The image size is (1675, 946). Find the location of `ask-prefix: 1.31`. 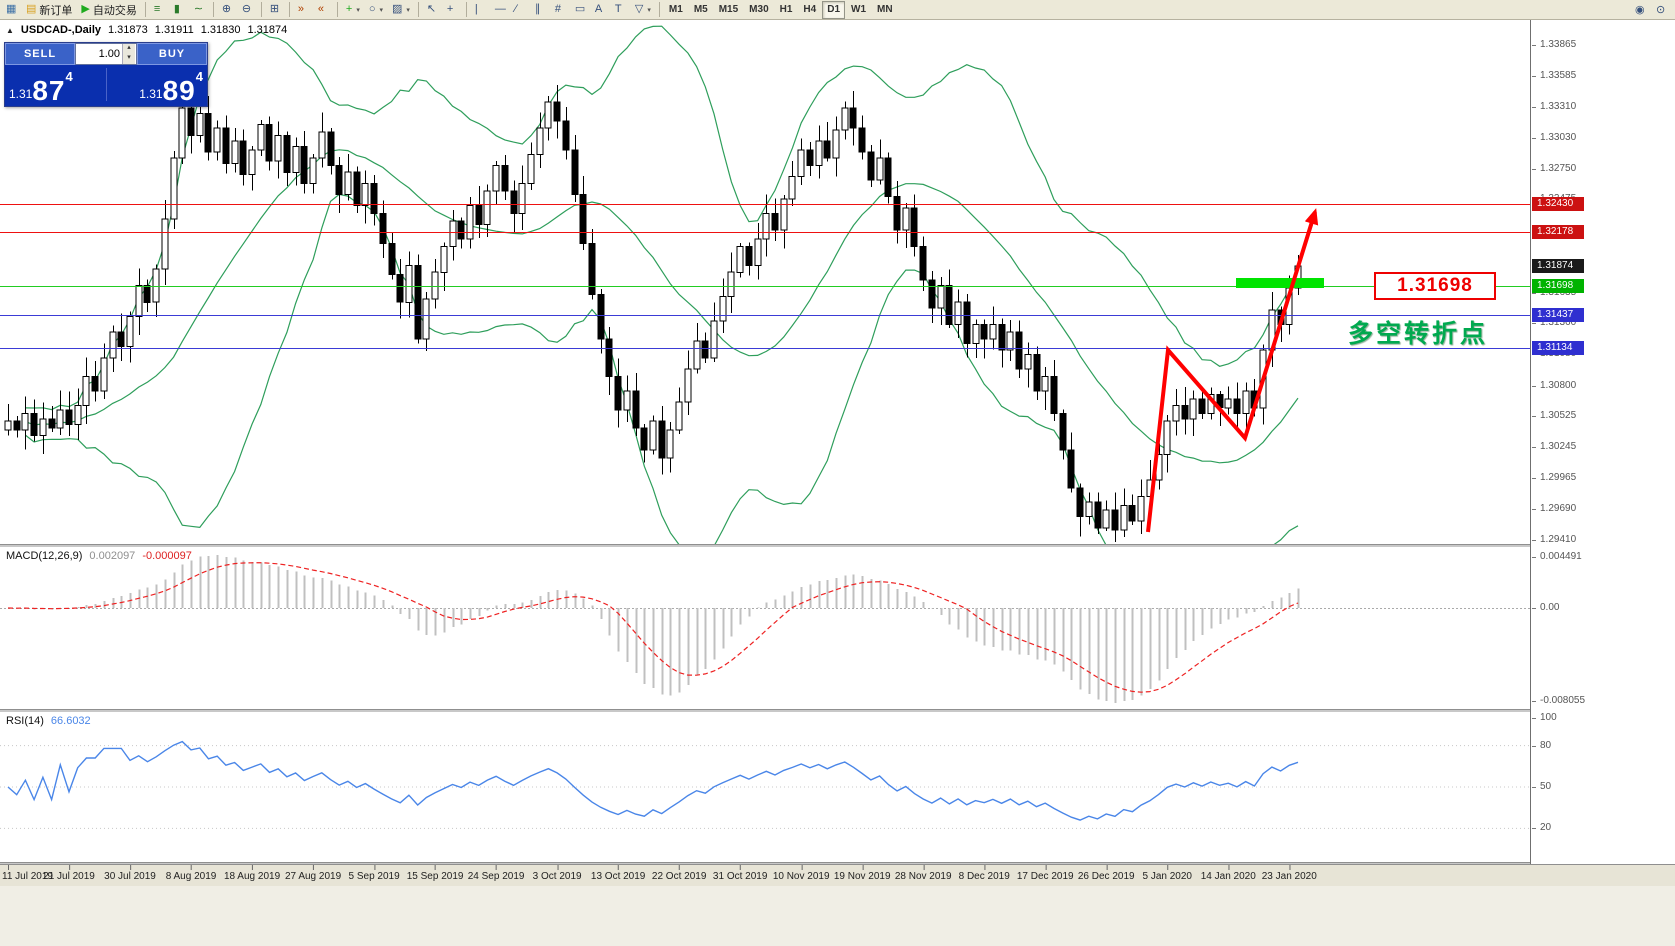

ask-prefix: 1.31 is located at coordinates (151, 94).